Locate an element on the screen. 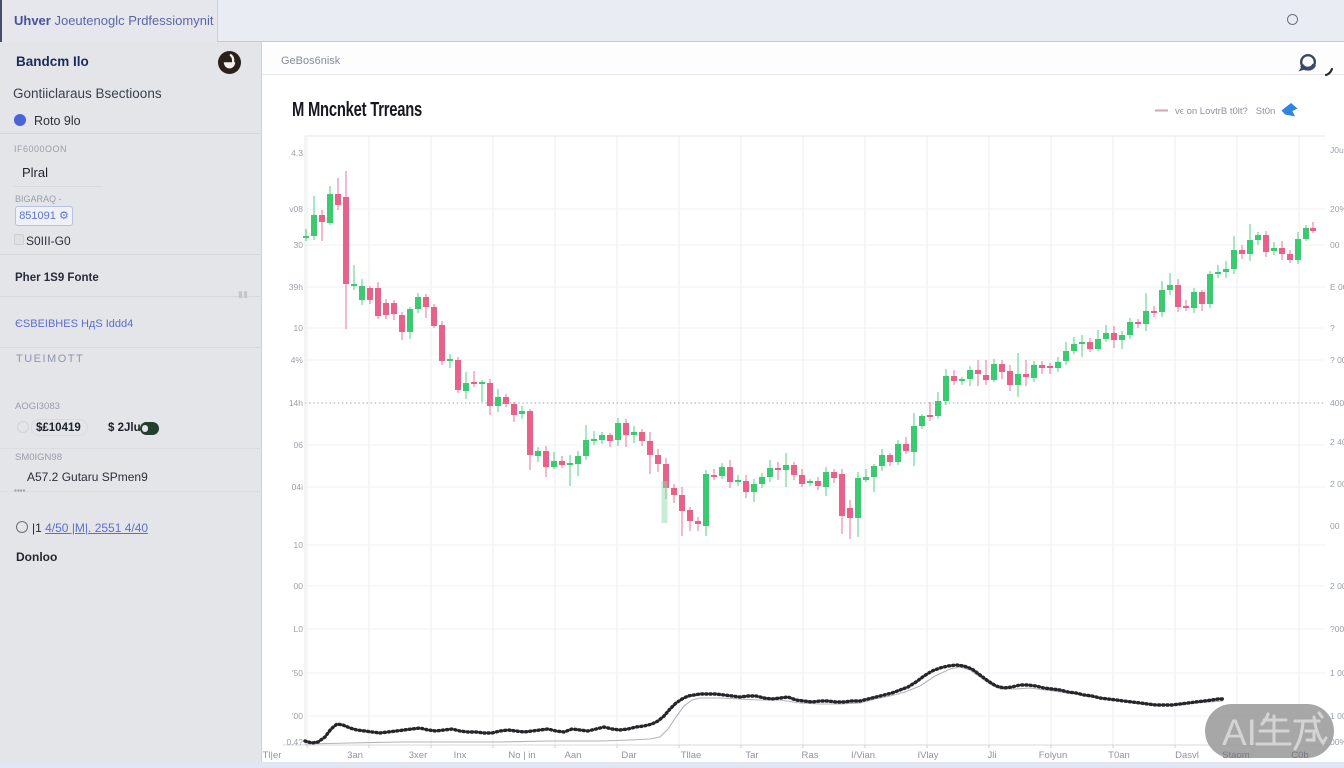  svg-text: v08 is located at coordinates (296, 209).